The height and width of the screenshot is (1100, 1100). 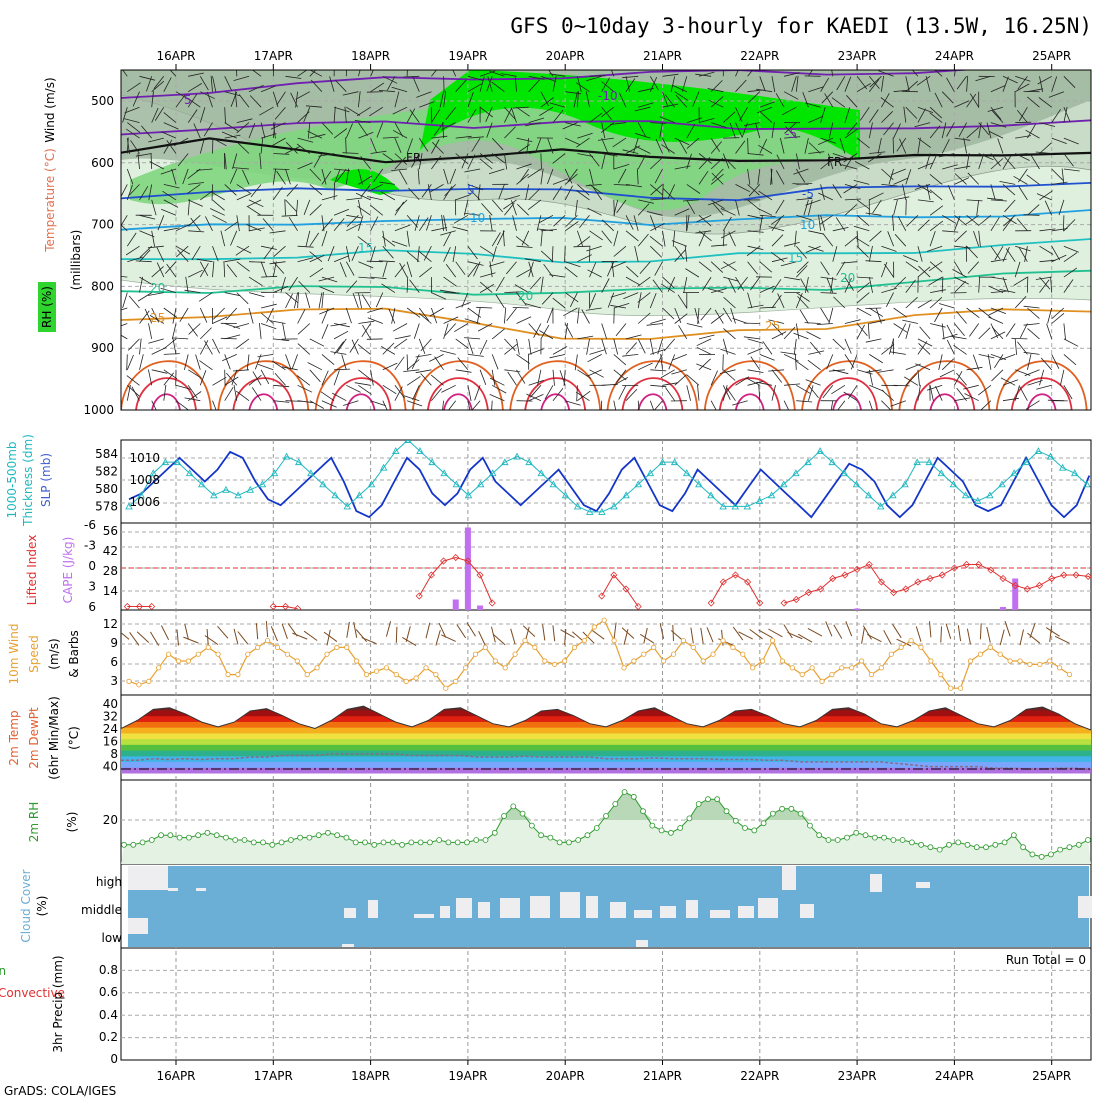 What do you see at coordinates (370, 1076) in the screenshot?
I see `bottom-date-label: 18APR` at bounding box center [370, 1076].